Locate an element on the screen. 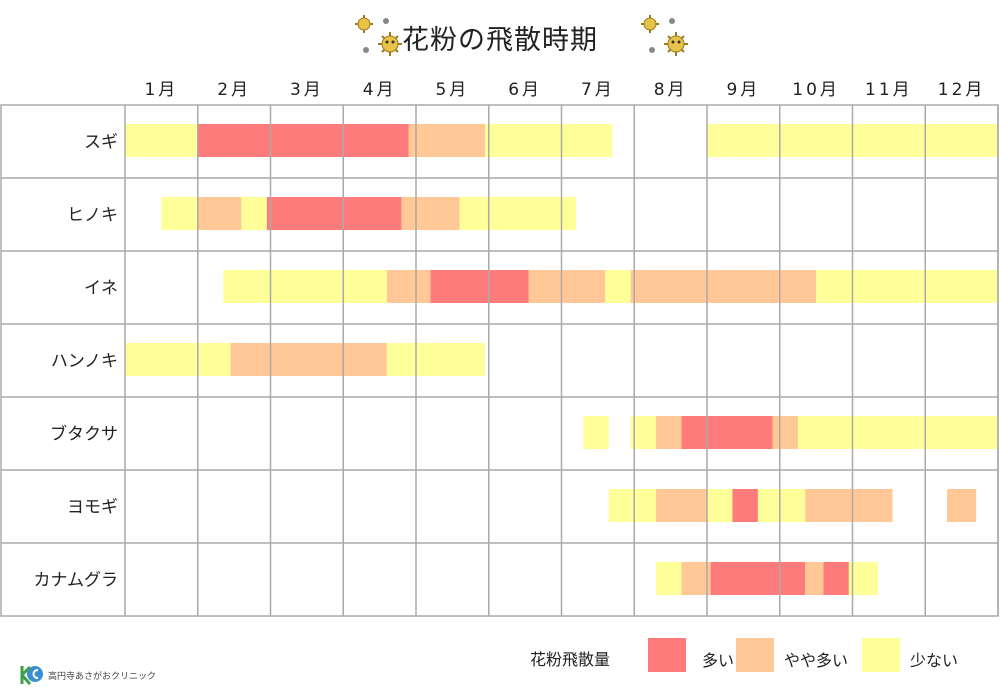 The width and height of the screenshot is (1000, 692). legend-swatch-high is located at coordinates (667, 655).